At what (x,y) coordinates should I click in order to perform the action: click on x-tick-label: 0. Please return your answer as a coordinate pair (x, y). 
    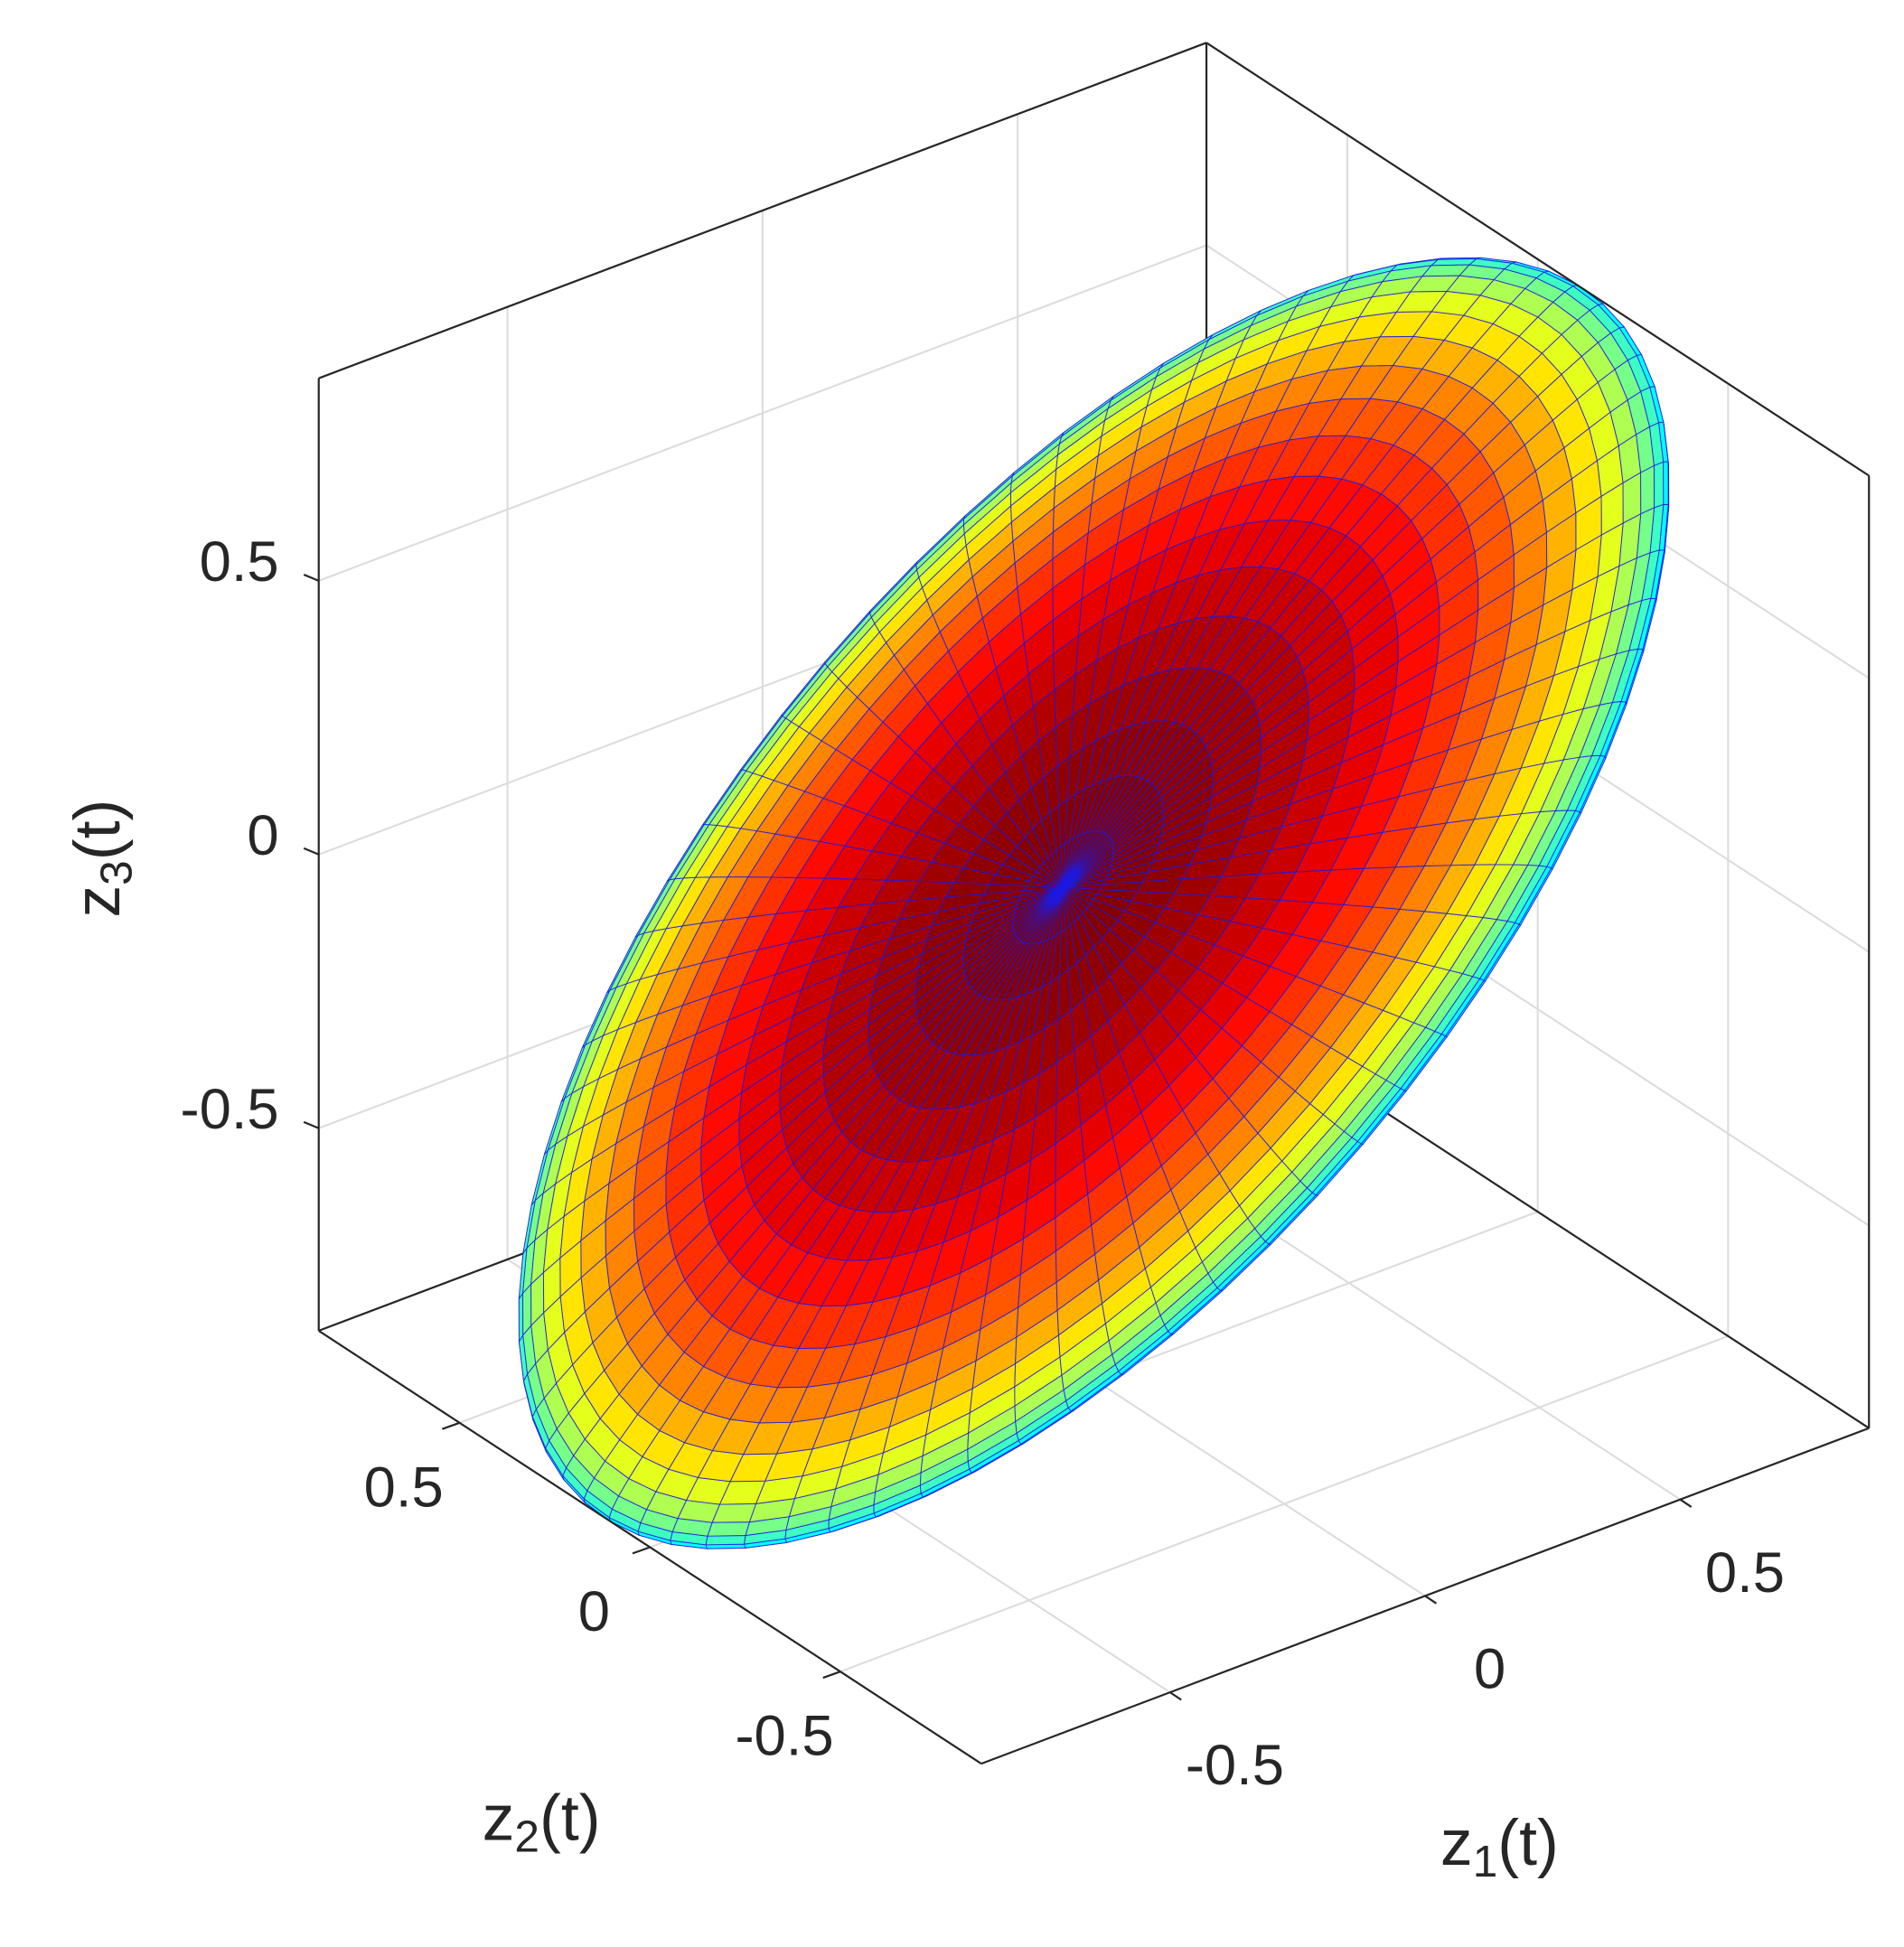
    Looking at the image, I should click on (1490, 1669).